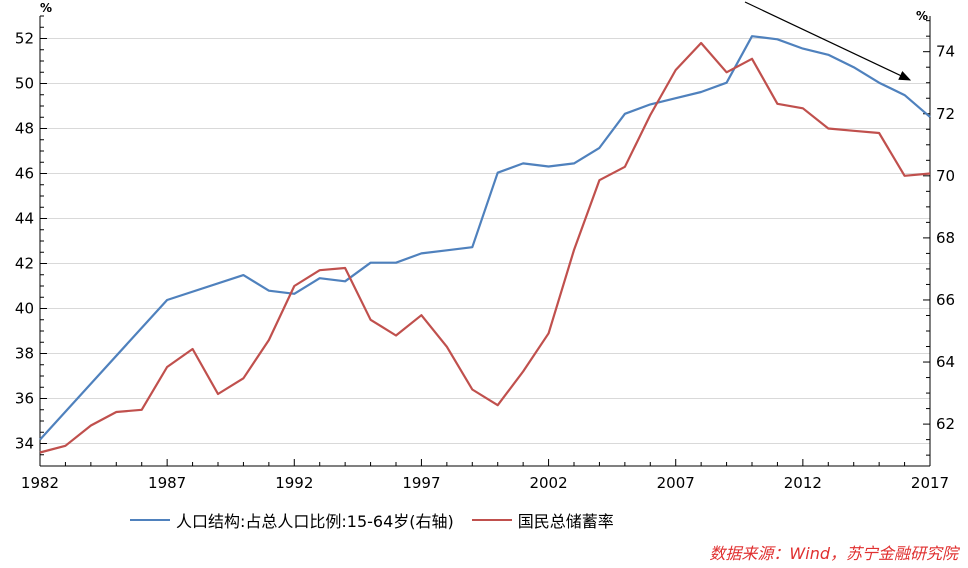 This screenshot has height=568, width=968. What do you see at coordinates (150, 520) in the screenshot?
I see `legend-swatch-population` at bounding box center [150, 520].